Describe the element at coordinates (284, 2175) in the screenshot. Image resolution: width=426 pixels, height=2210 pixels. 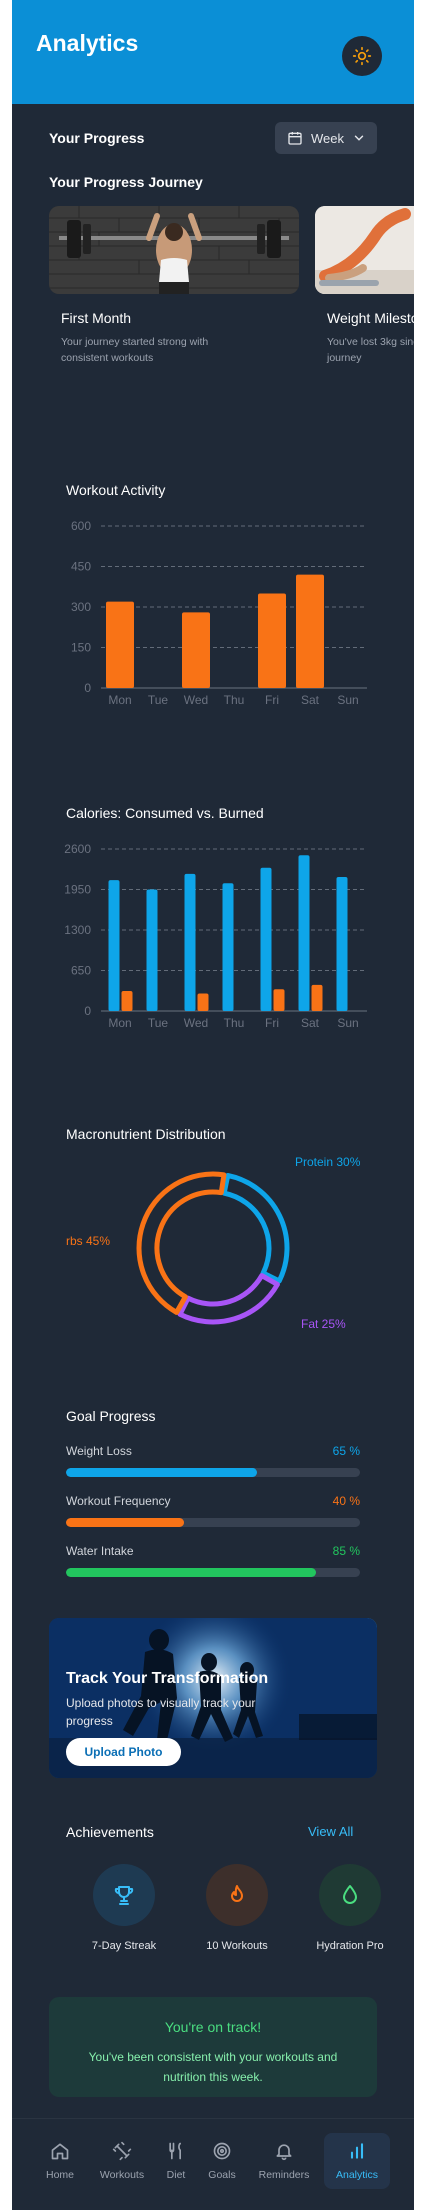
I see `nav-item-label: Reminders` at that location.